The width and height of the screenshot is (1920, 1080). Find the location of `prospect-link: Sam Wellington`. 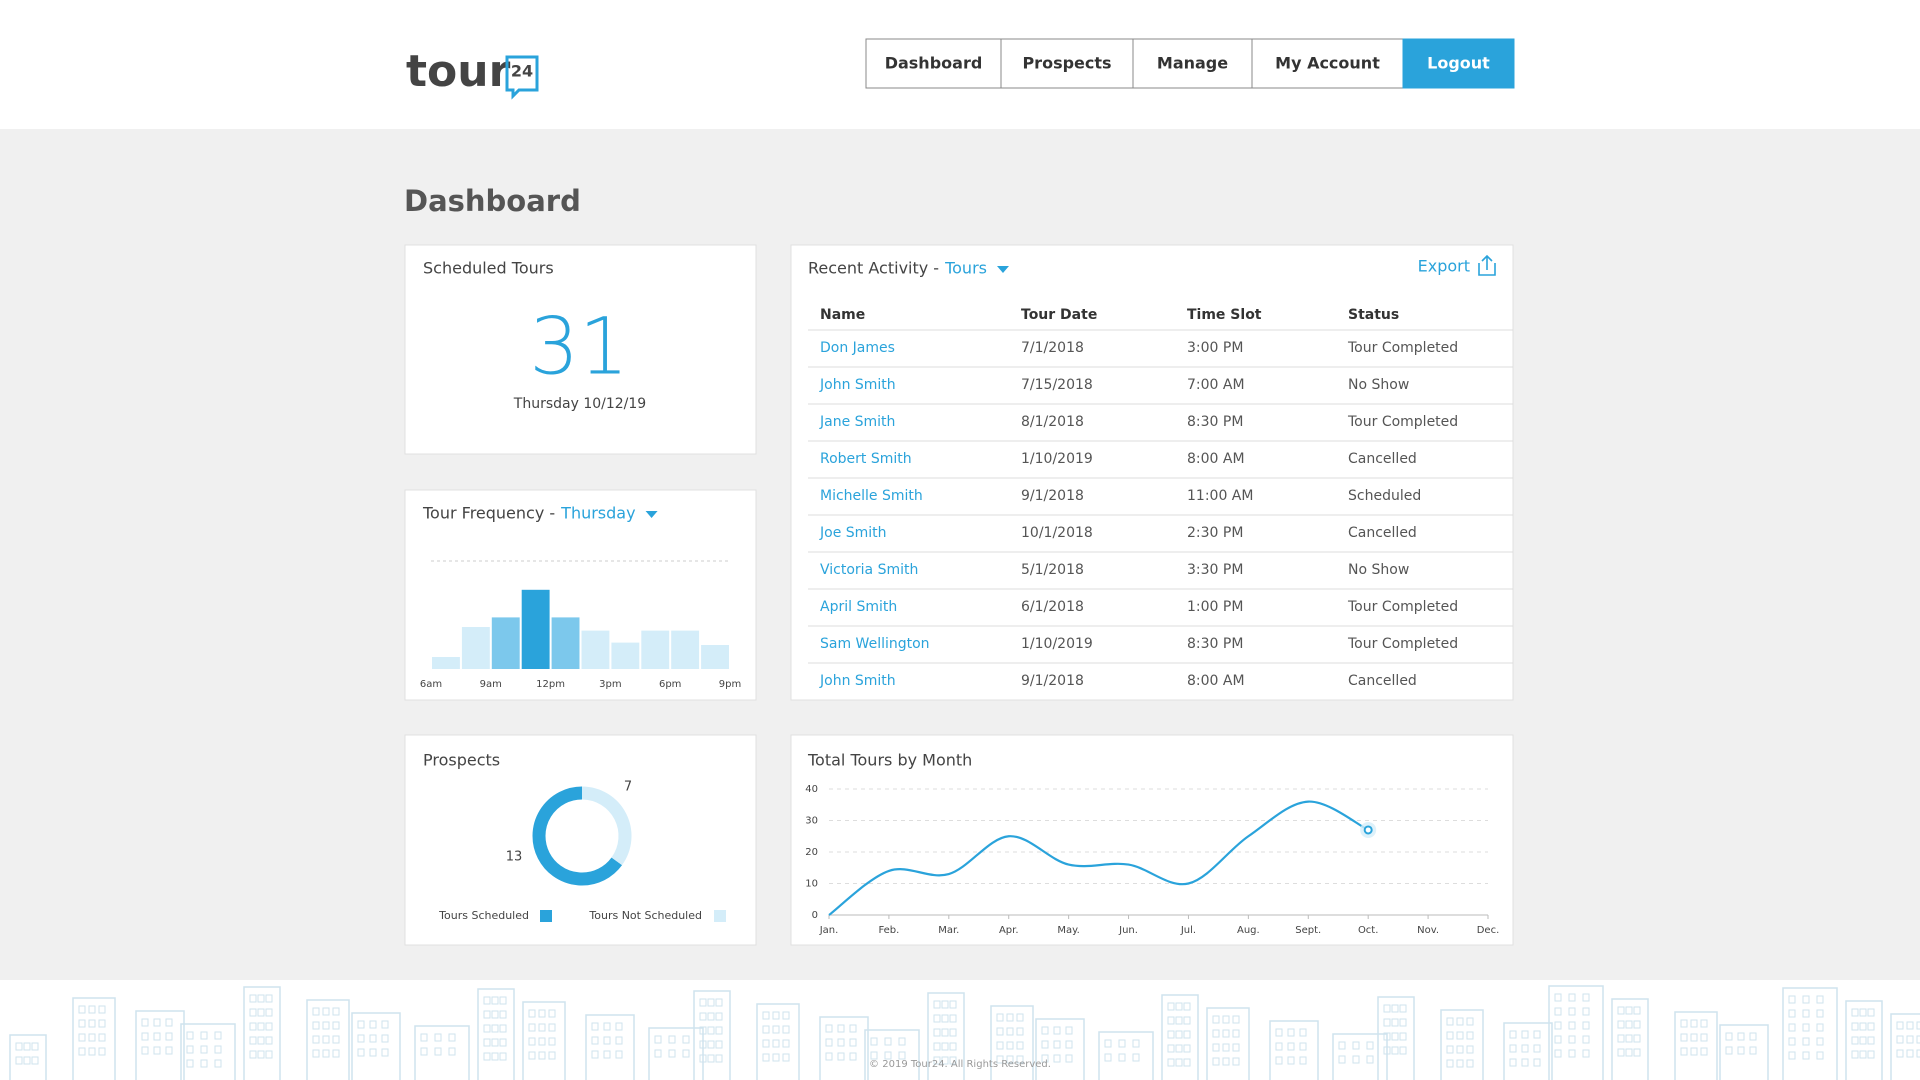

prospect-link: Sam Wellington is located at coordinates (875, 644).